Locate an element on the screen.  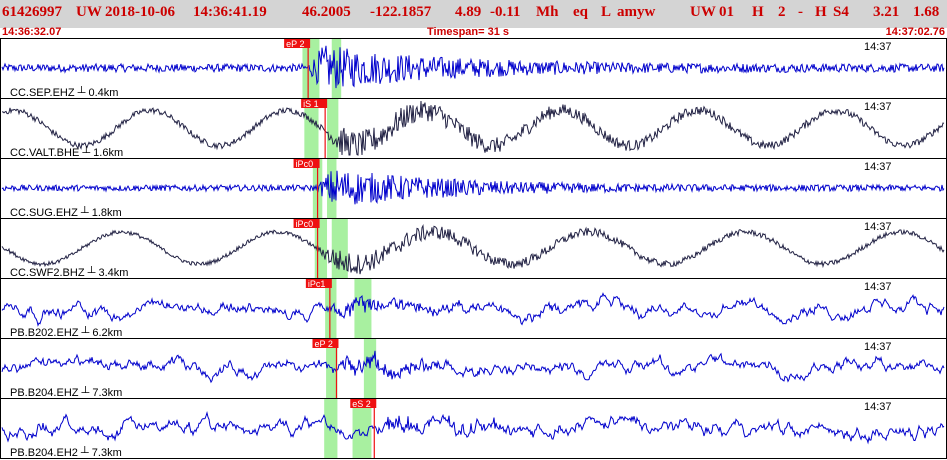
time-axis-bar: 14:36:32.07 Timespan= 31 s 14:37:02.76 is located at coordinates (473, 33).